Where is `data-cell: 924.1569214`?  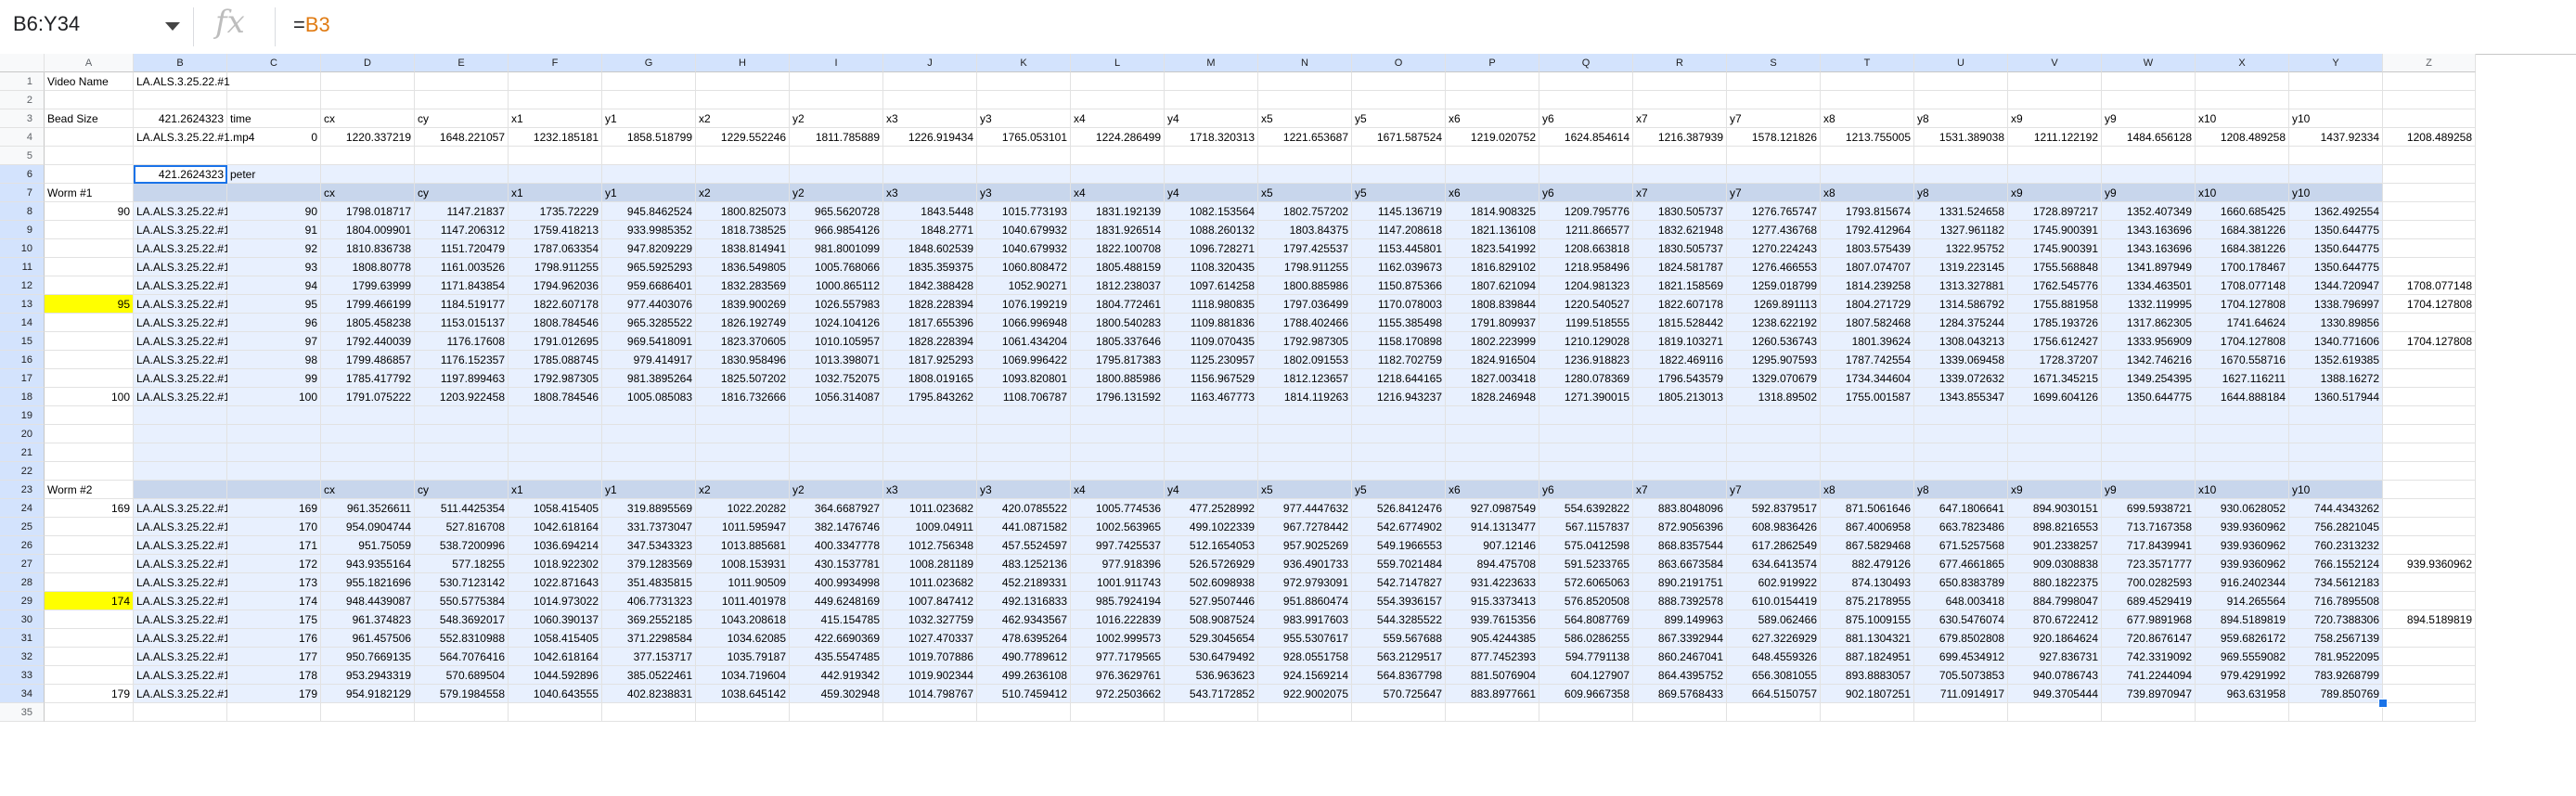
data-cell: 924.1569214 is located at coordinates (1305, 675).